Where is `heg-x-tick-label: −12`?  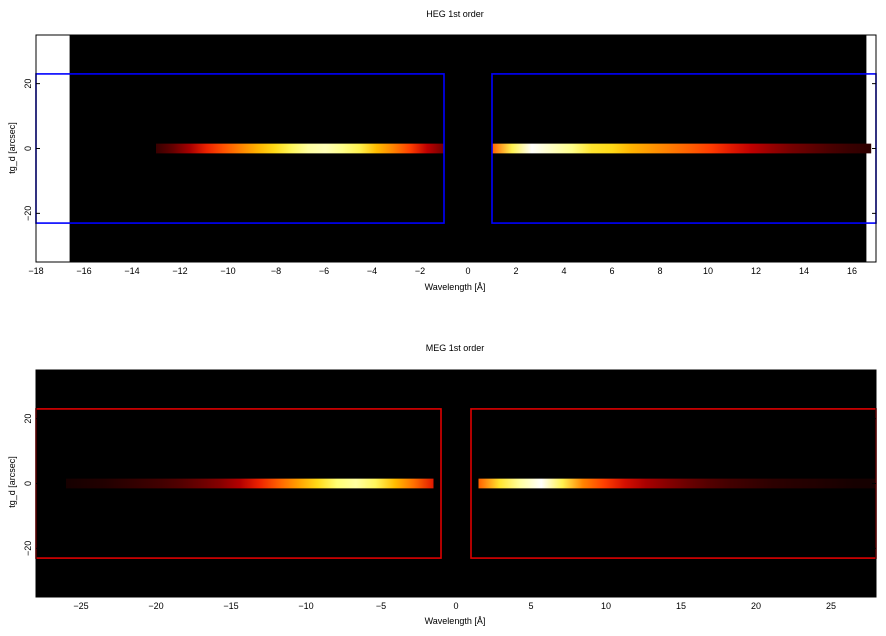 heg-x-tick-label: −12 is located at coordinates (179, 271).